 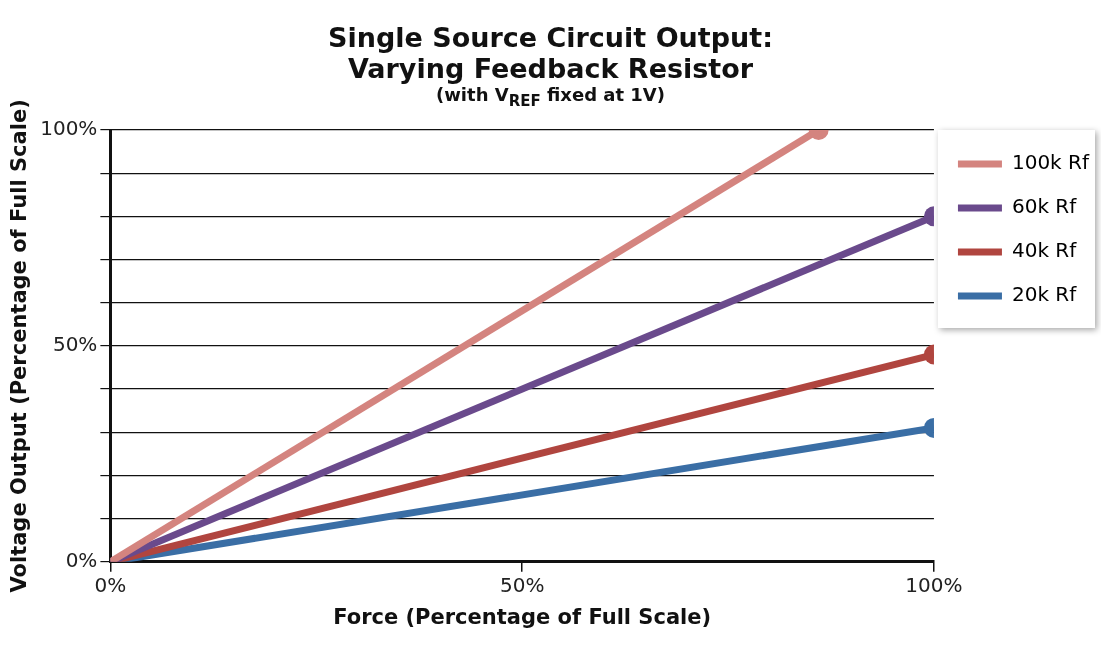 What do you see at coordinates (550, 97) in the screenshot?
I see `chart-subtitle: (with V$_{REF}$ fixed at 1V)` at bounding box center [550, 97].